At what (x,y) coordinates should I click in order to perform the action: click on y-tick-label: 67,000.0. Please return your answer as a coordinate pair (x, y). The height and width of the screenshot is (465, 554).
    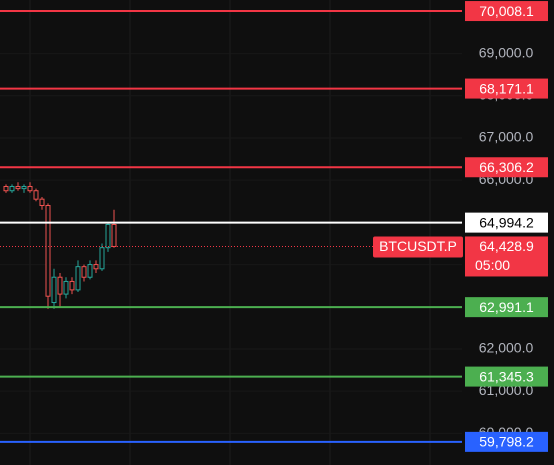
    Looking at the image, I should click on (506, 137).